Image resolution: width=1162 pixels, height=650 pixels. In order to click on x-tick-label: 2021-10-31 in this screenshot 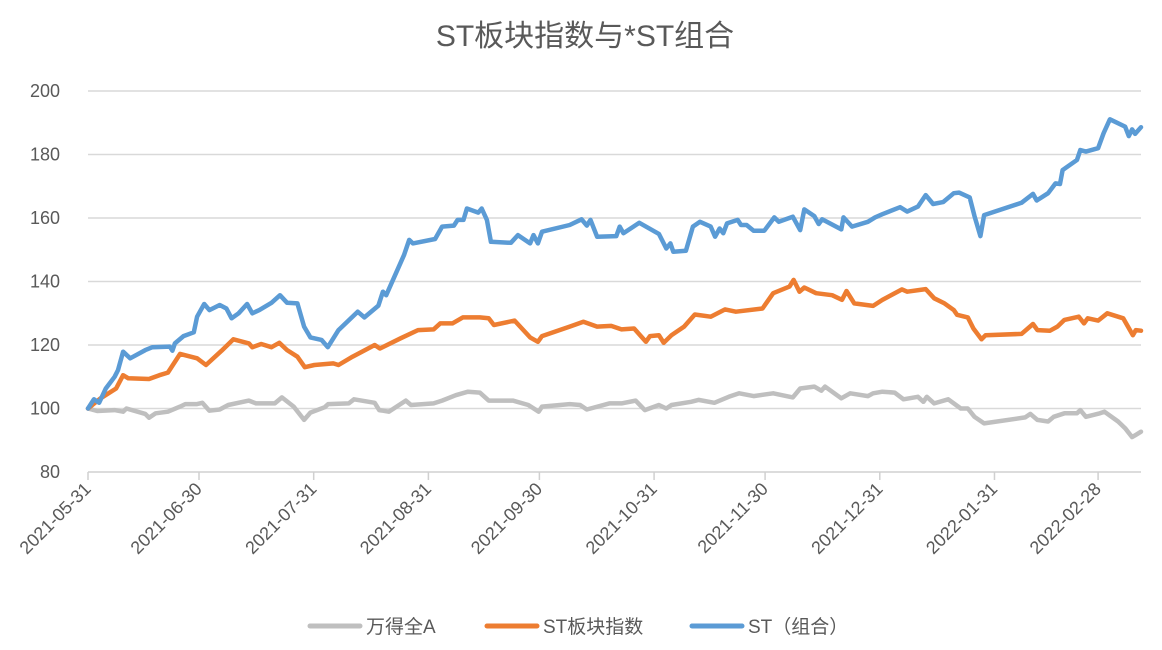, I will do `click(621, 518)`.